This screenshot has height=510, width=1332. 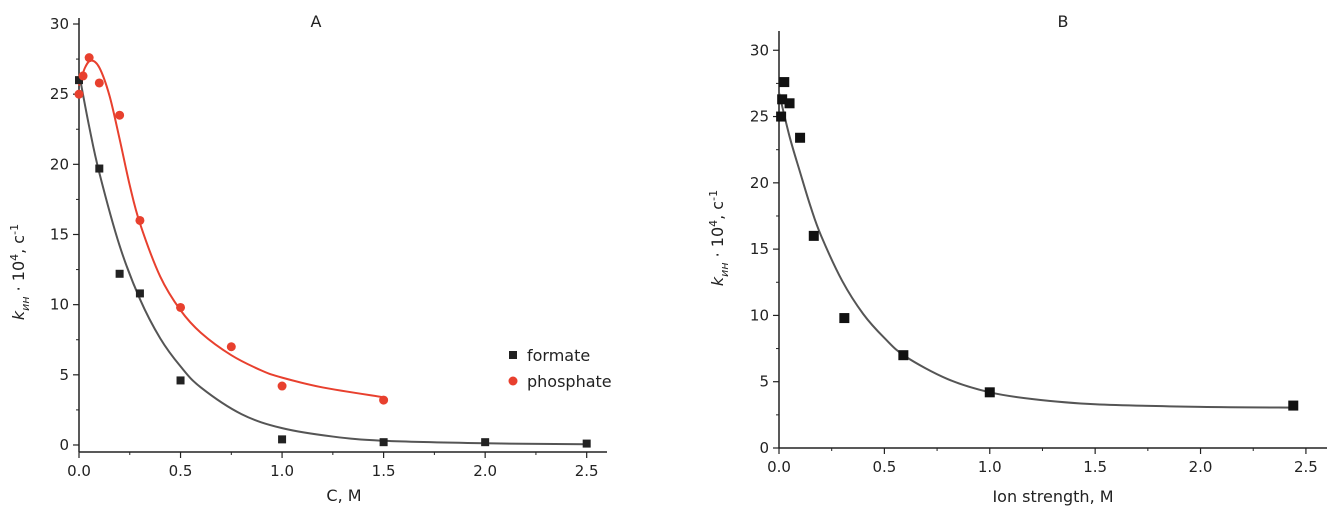 What do you see at coordinates (384, 471) in the screenshot?
I see `chart-a-x-tick-label: 1.5` at bounding box center [384, 471].